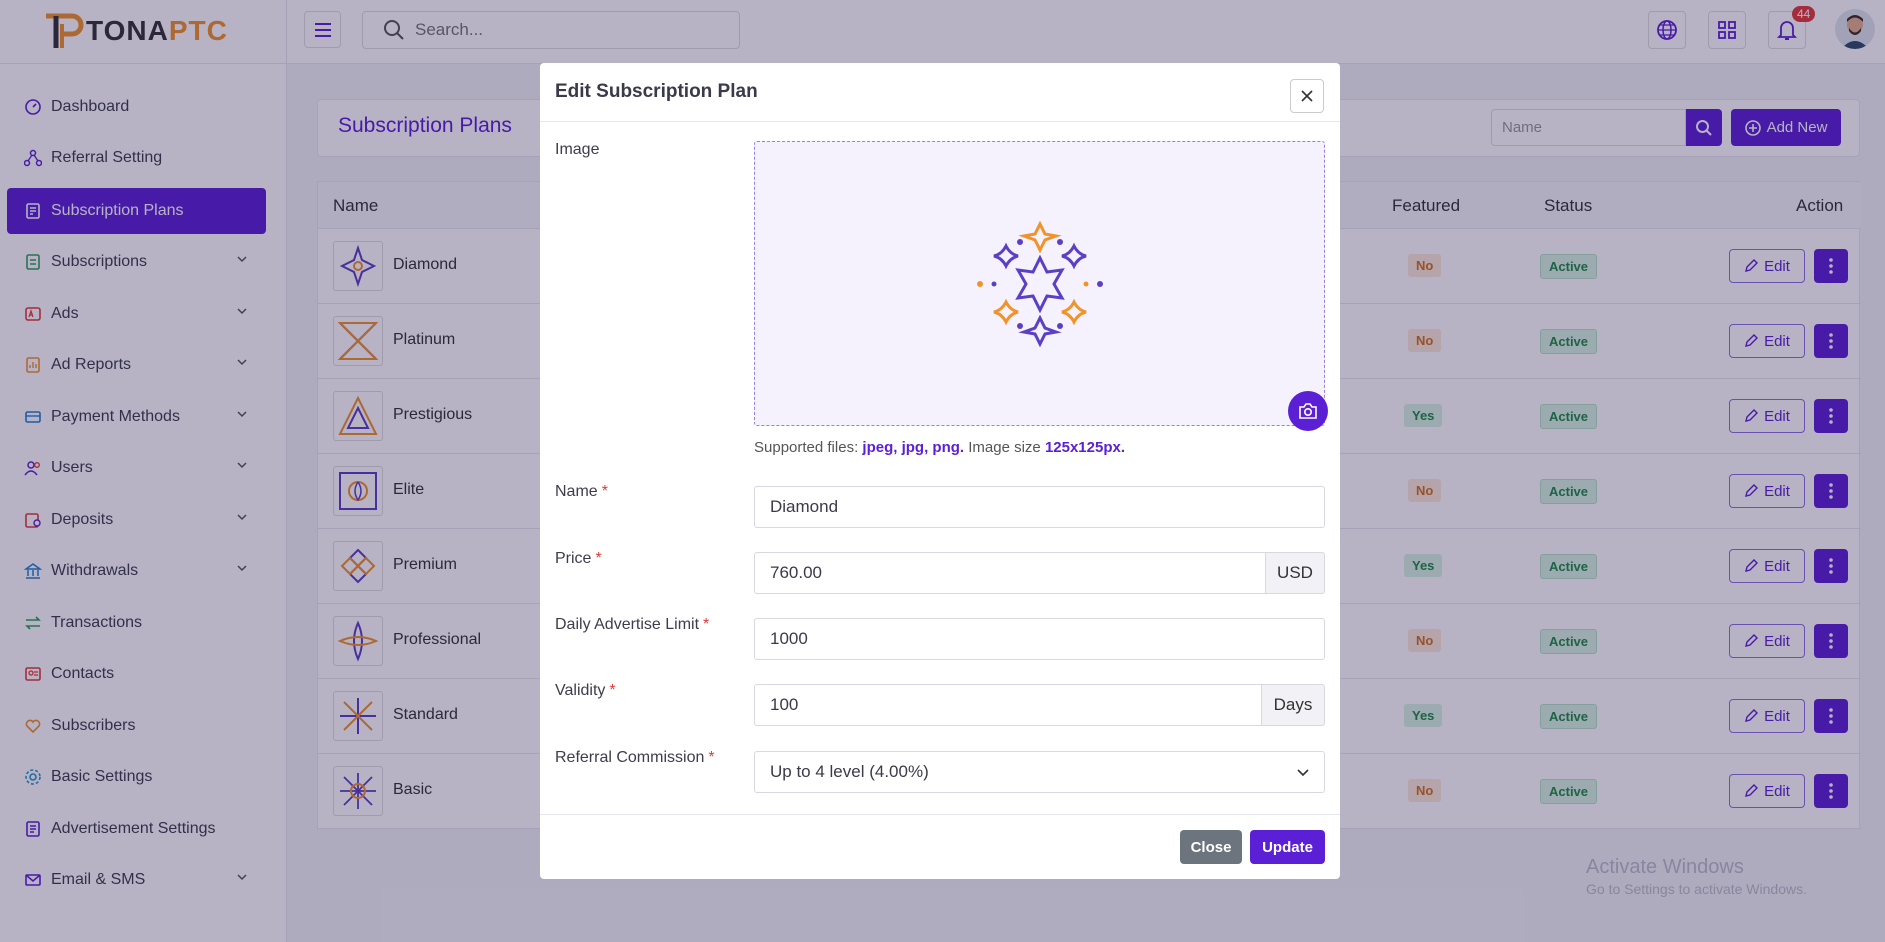  Describe the element at coordinates (1287, 847) in the screenshot. I see `update-button: Update` at that location.